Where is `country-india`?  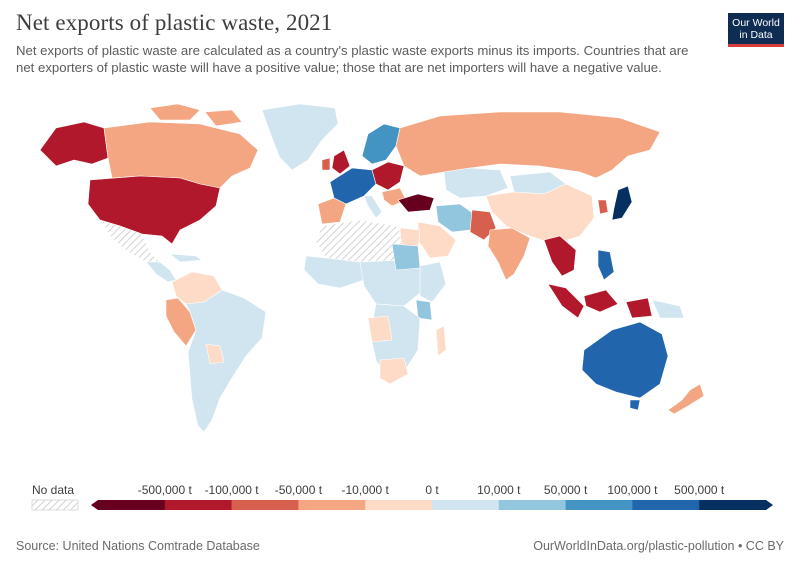 country-india is located at coordinates (509, 254).